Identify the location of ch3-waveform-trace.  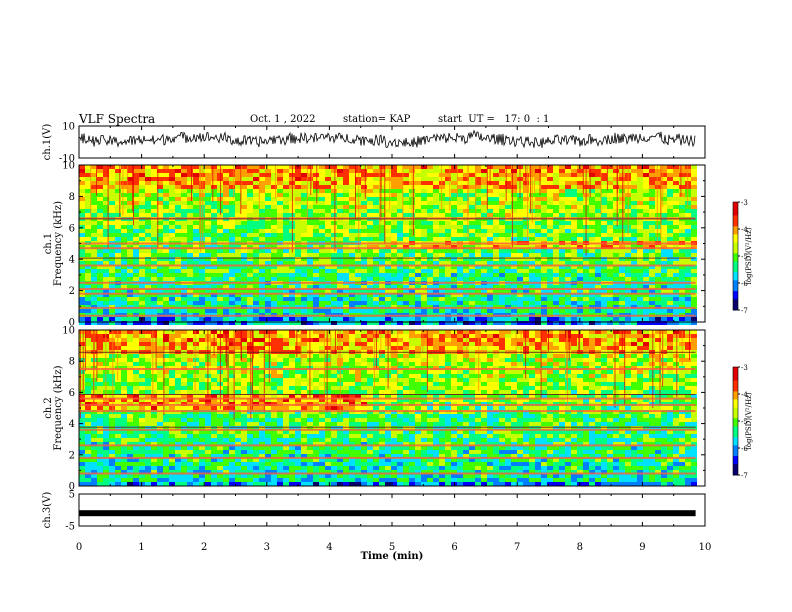
(387, 513).